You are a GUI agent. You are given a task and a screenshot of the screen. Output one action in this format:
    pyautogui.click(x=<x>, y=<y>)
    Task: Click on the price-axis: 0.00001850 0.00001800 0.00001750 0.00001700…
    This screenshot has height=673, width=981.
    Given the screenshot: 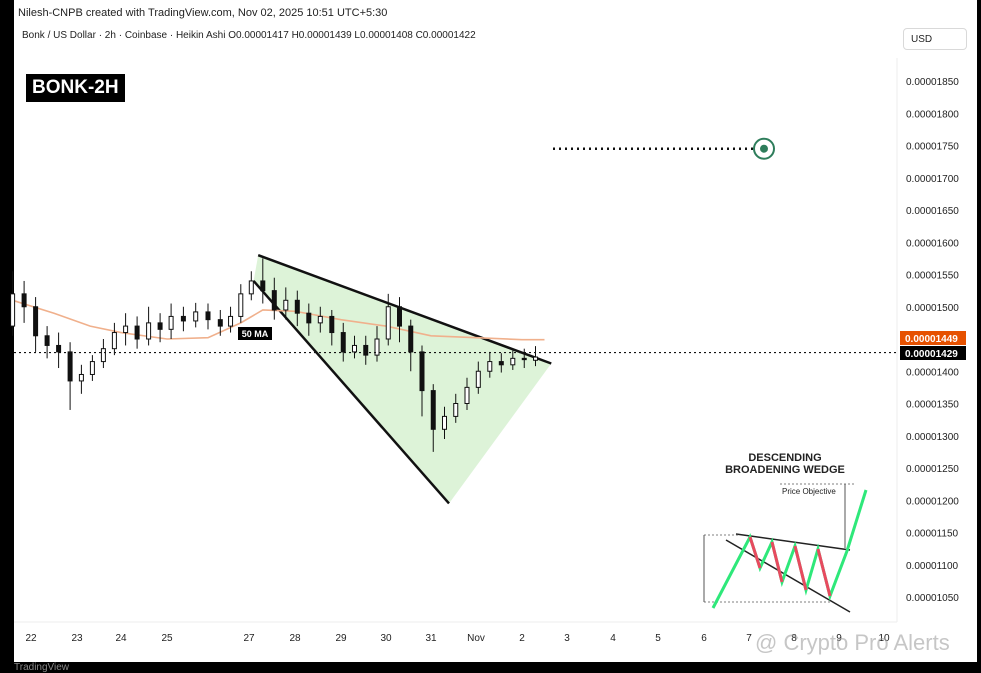 What is the action you would take?
    pyautogui.click(x=932, y=340)
    